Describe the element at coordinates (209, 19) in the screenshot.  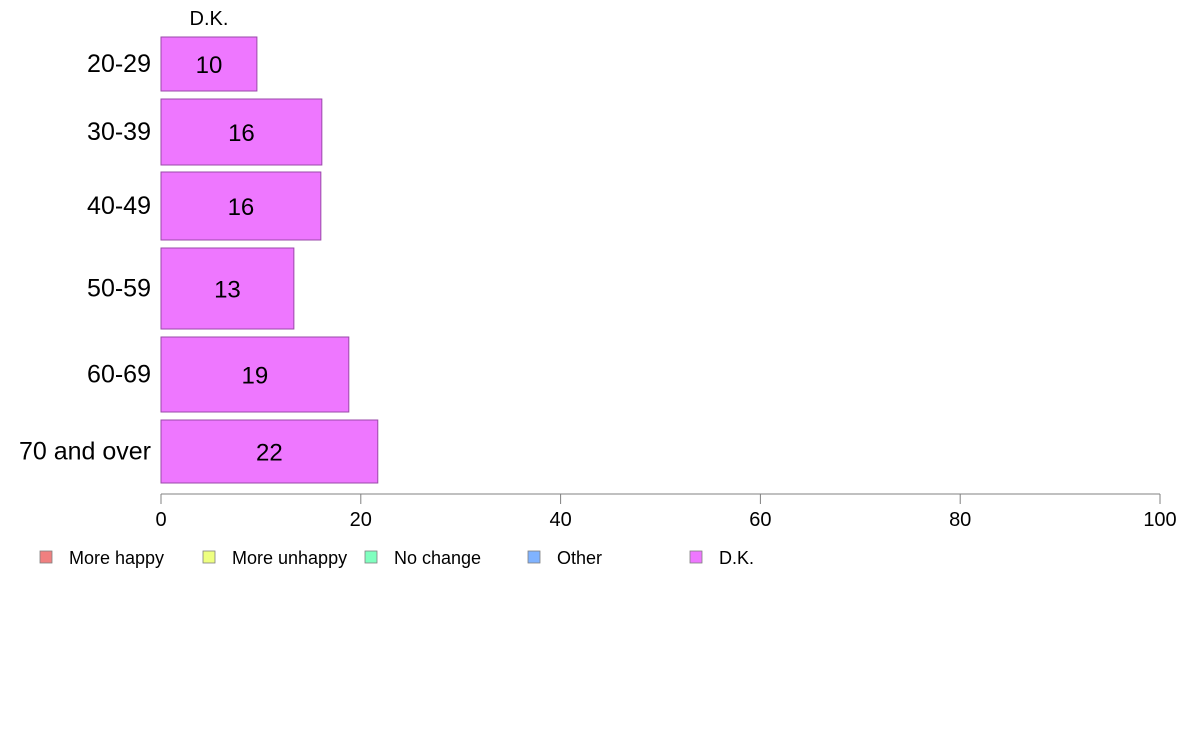
I see `column-header: D.K.` at that location.